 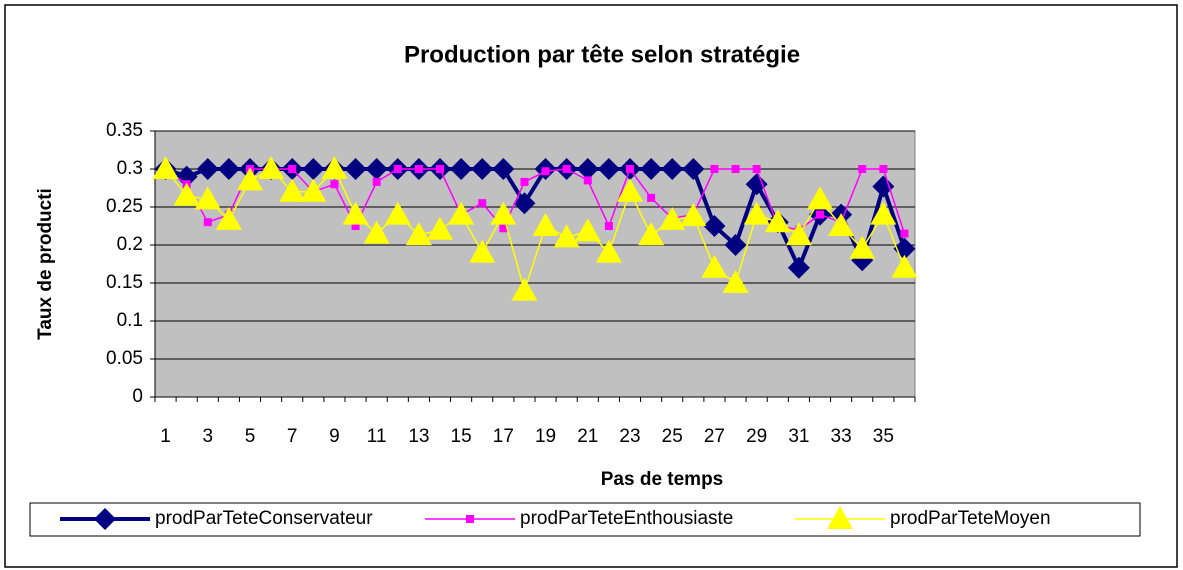 What do you see at coordinates (165, 436) in the screenshot?
I see `x-tick-label: 1` at bounding box center [165, 436].